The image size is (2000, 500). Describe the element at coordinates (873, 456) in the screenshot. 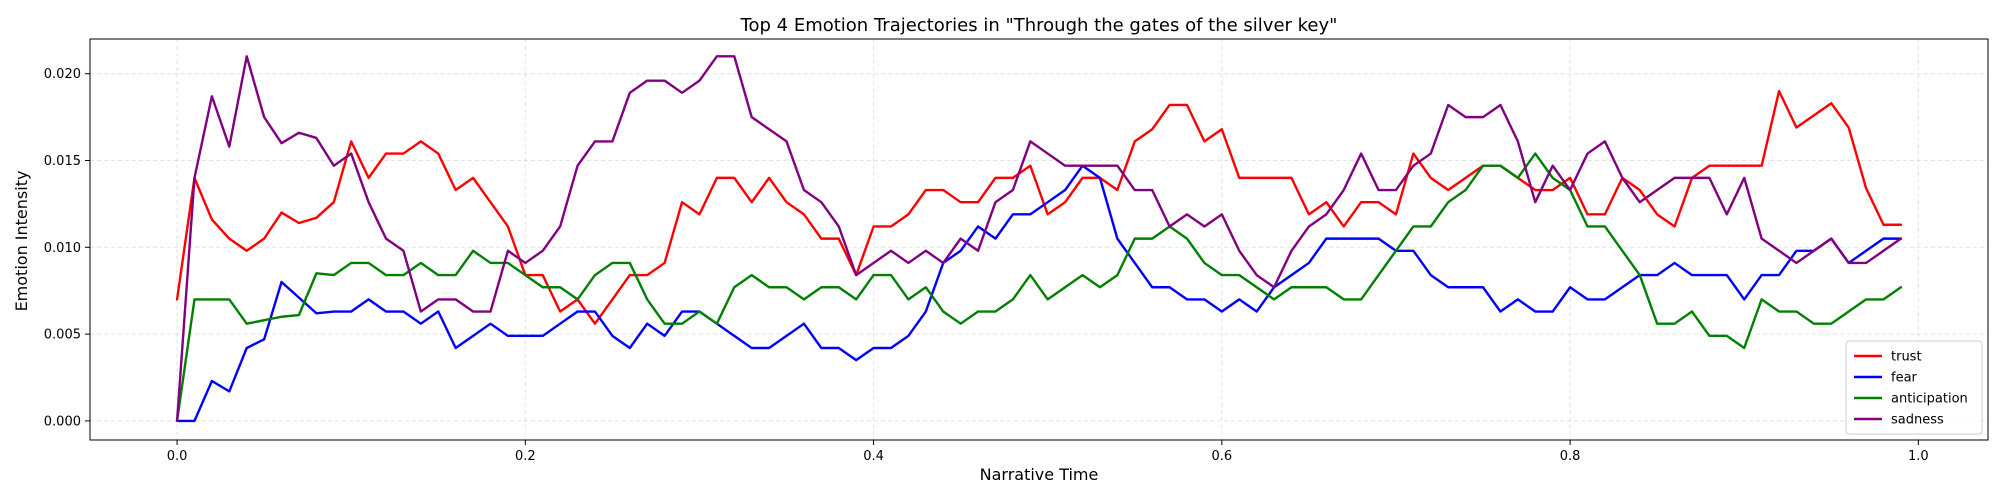

I see `x-tick-label: 0.4` at that location.